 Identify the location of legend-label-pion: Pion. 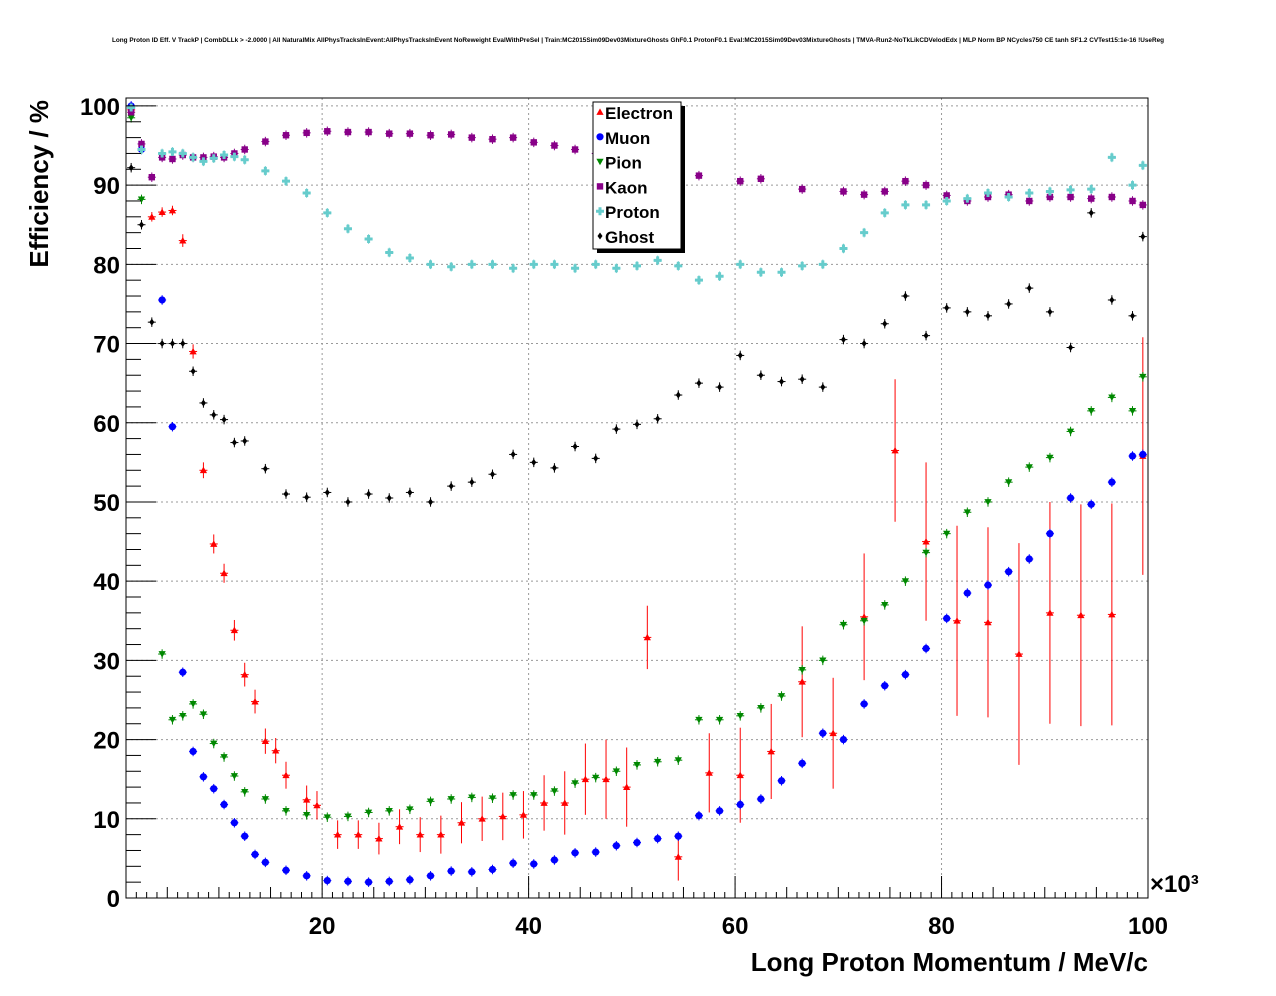
(623, 163).